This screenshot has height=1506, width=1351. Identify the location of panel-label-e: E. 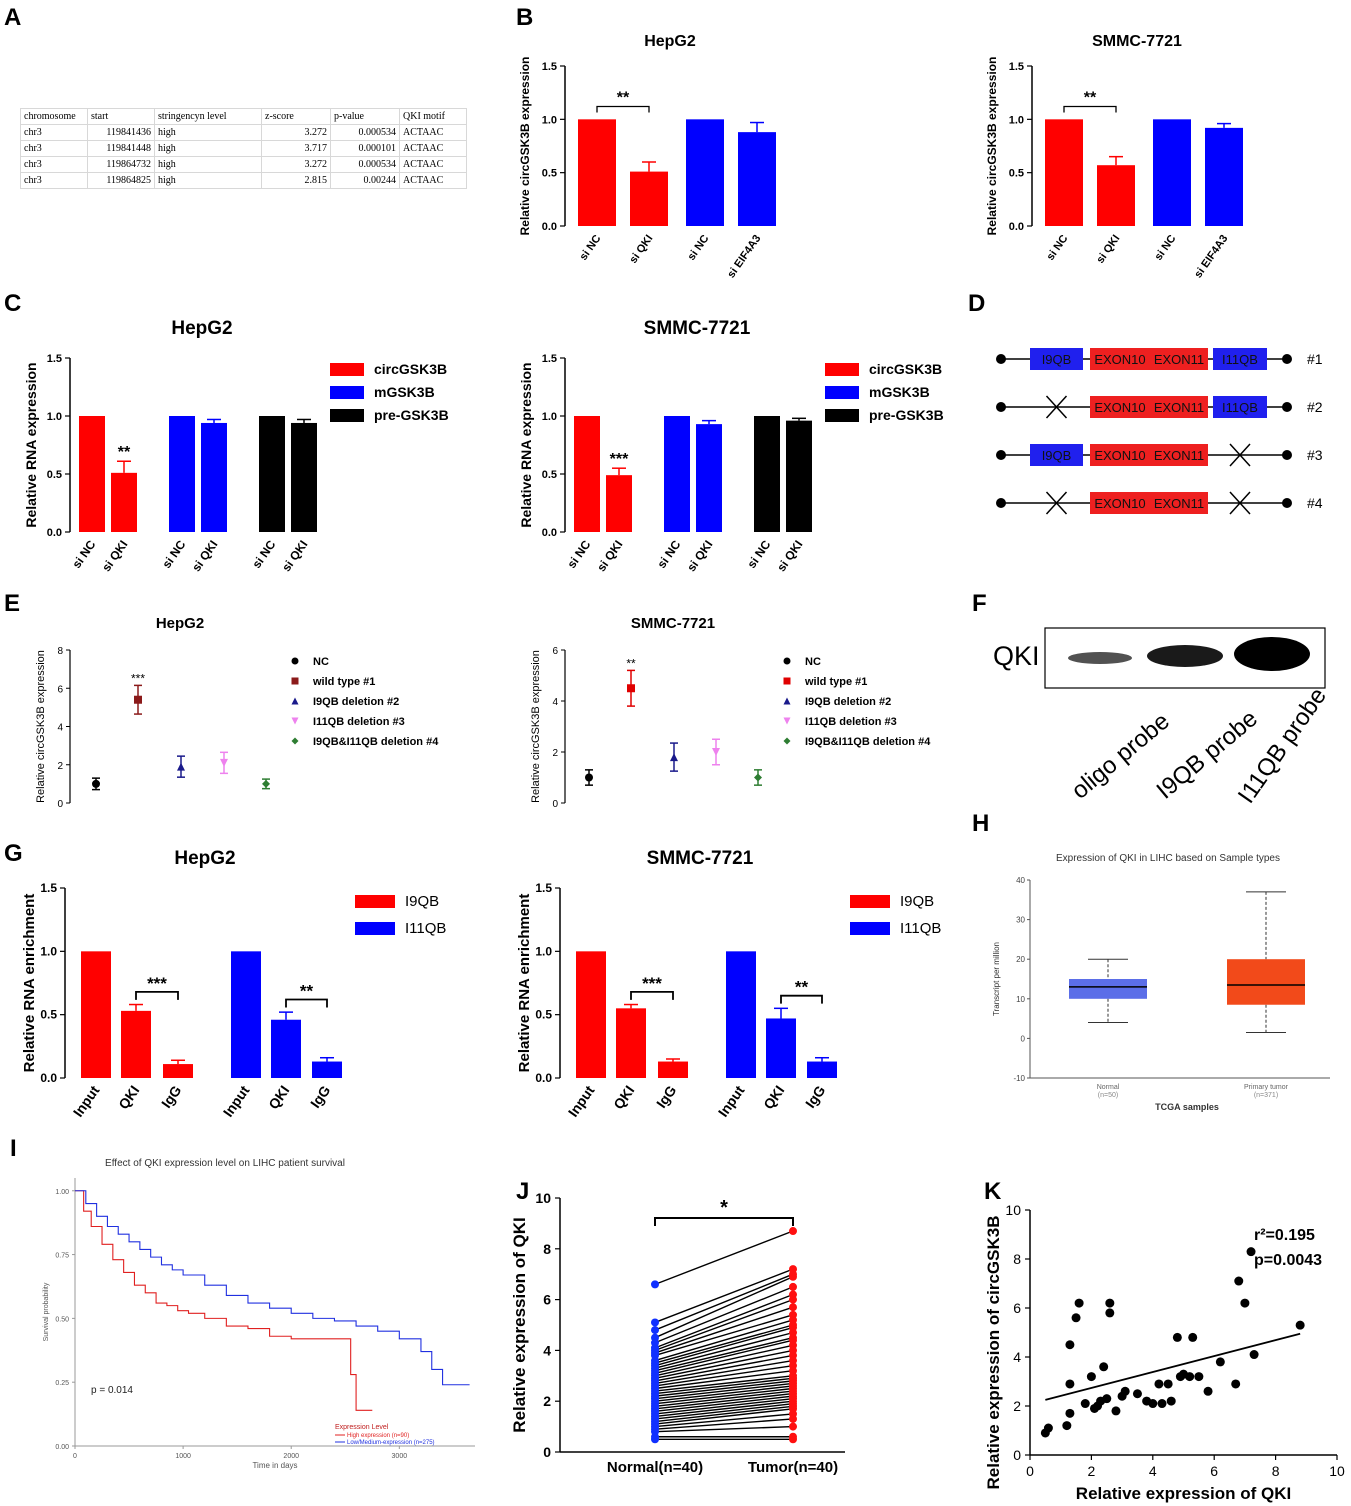
(12, 603).